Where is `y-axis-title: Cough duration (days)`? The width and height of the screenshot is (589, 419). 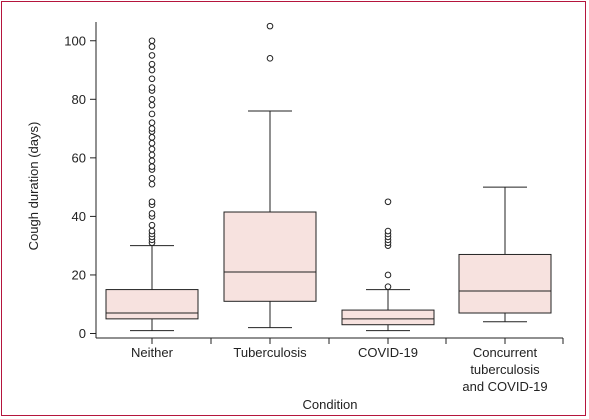 y-axis-title: Cough duration (days) is located at coordinates (33, 186).